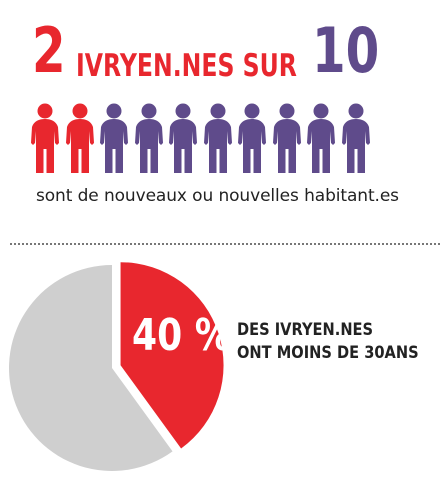  I want to click on stat-line-2: ONT MOINS DE 30ANS, so click(328, 353).